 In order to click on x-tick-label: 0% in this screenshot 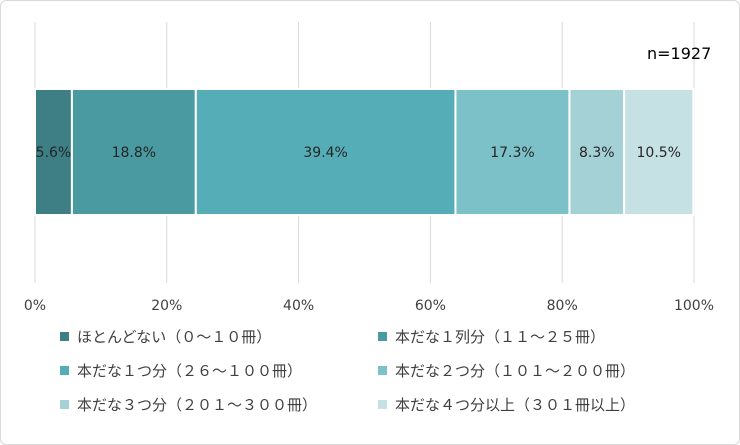, I will do `click(35, 306)`.